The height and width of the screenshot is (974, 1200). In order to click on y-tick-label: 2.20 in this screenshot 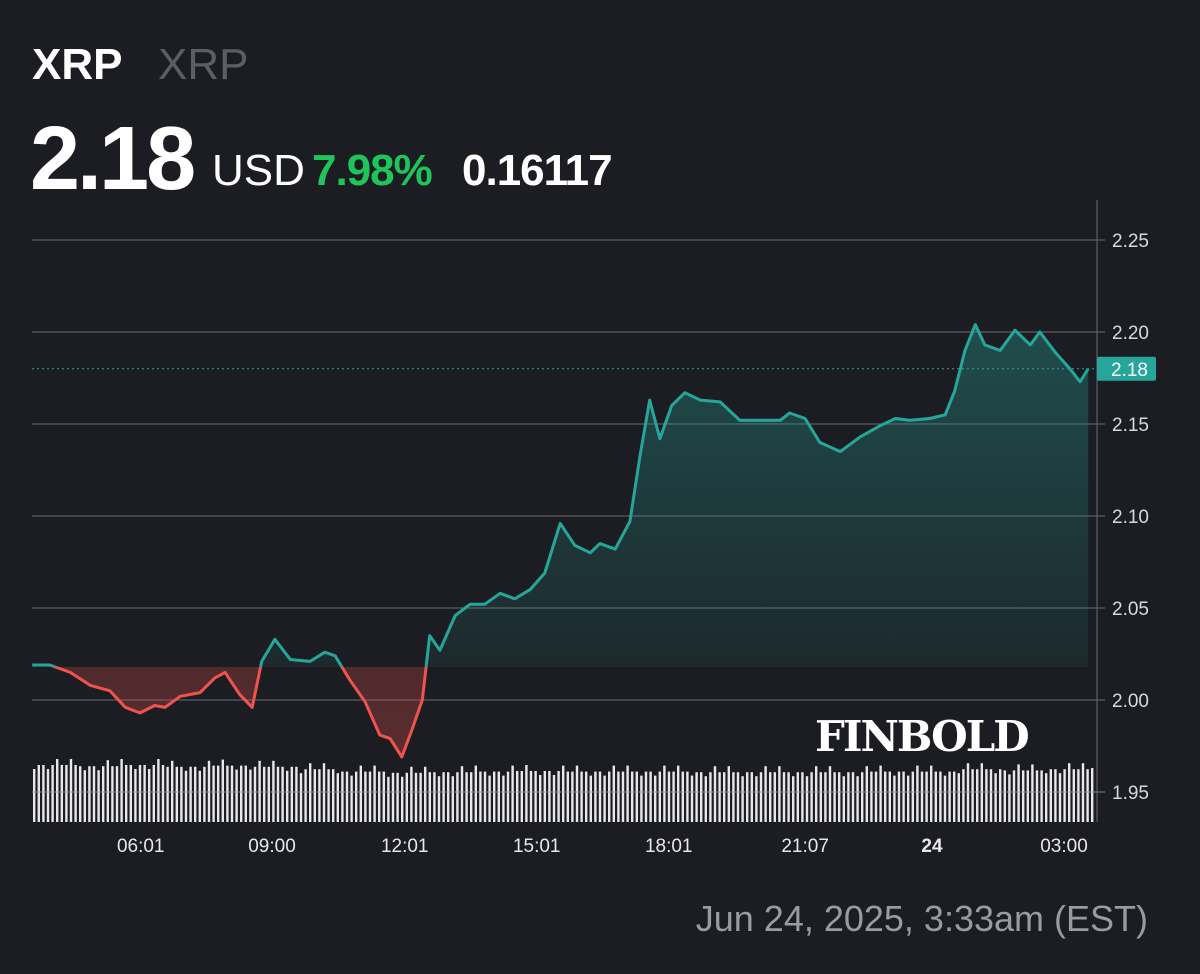, I will do `click(1130, 333)`.